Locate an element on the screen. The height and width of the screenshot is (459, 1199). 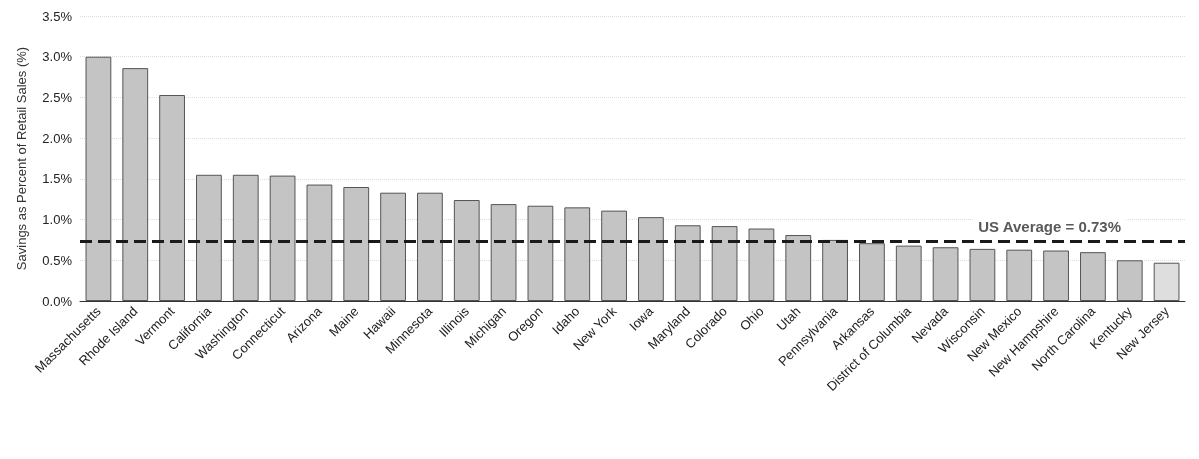
y-tick-label: 2.0% is located at coordinates (57, 138).